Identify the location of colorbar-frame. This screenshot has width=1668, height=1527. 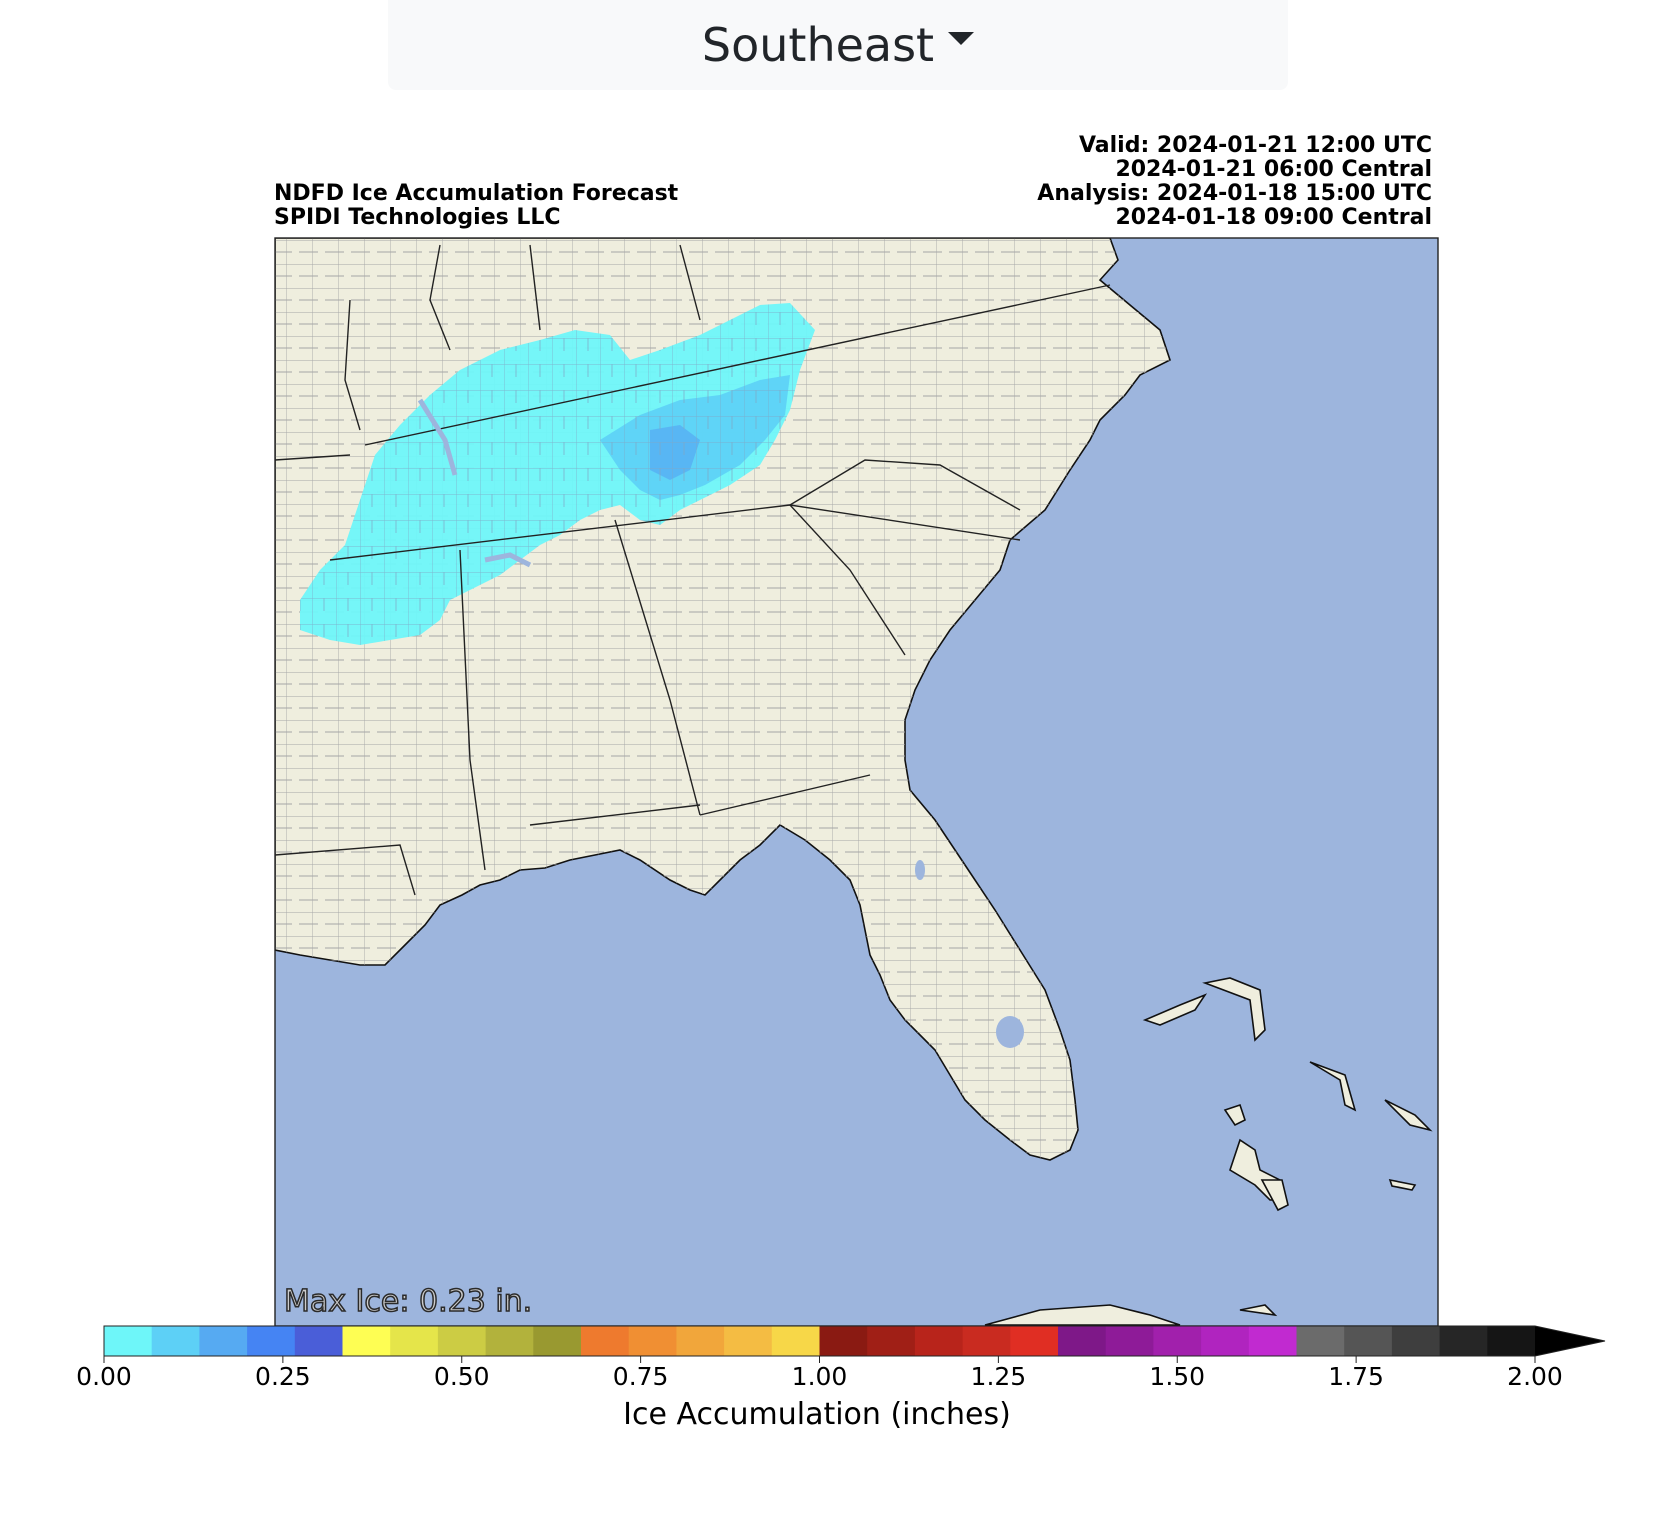
(854, 1341).